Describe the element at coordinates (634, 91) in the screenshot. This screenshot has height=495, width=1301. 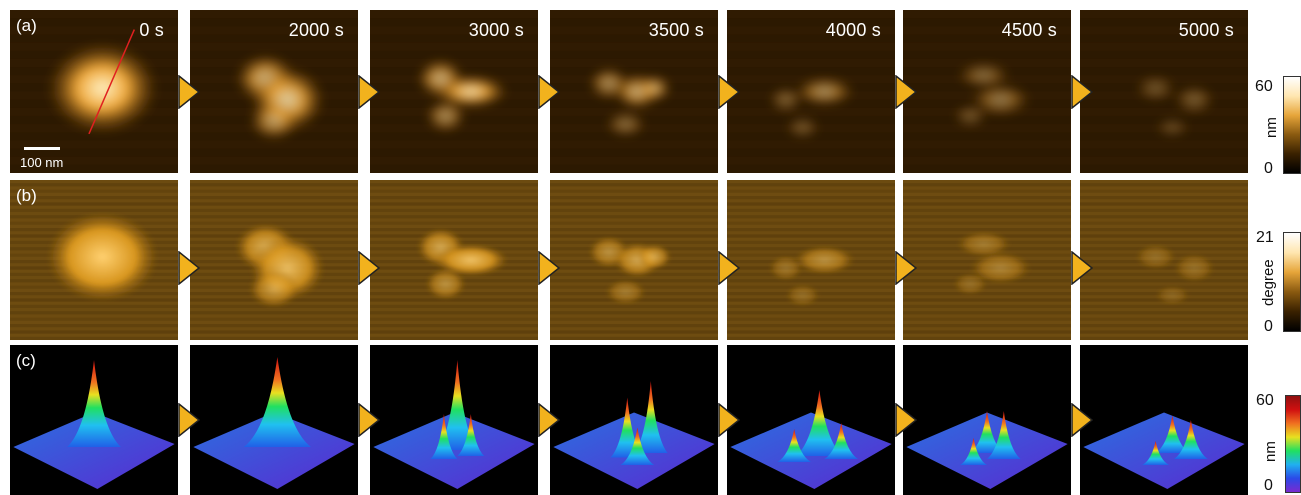
I see `height-image-3: 3500 s` at that location.